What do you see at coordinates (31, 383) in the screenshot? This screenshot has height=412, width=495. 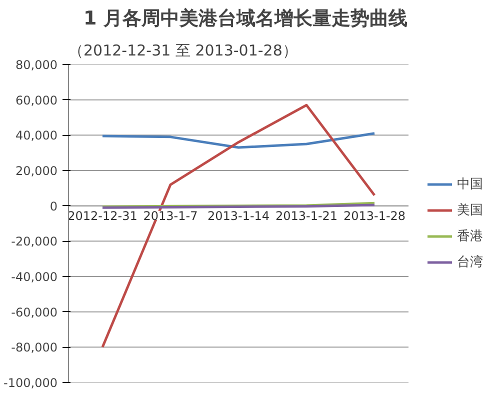 I see `y-tick-label: -100,000` at bounding box center [31, 383].